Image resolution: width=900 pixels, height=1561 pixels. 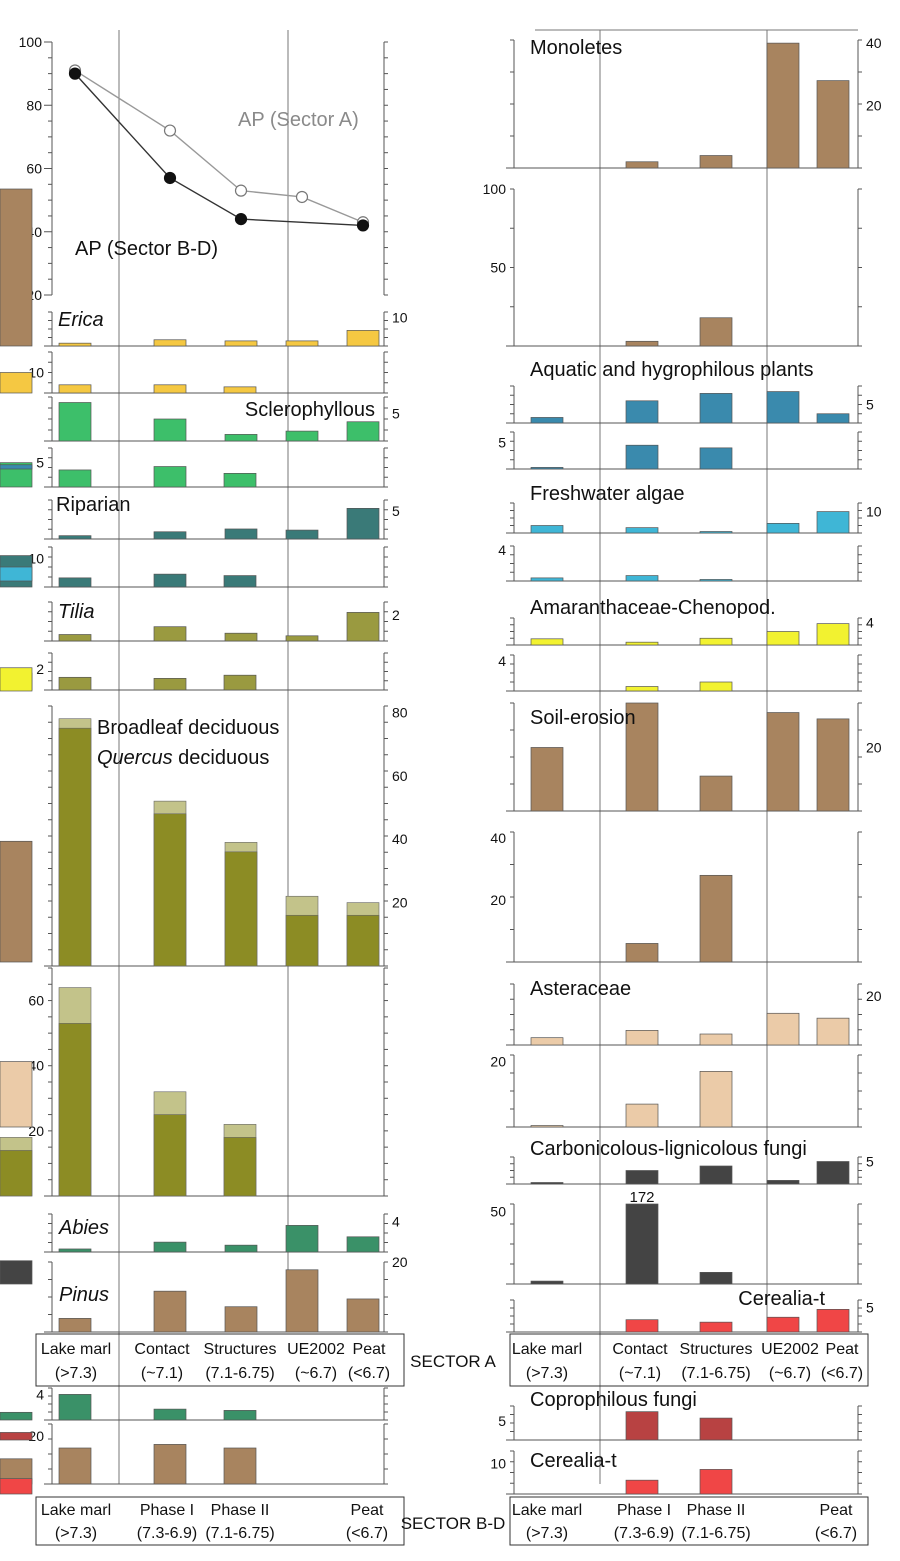 What do you see at coordinates (40, 669) in the screenshot?
I see `tilia_bd-left-tick-label: 2` at bounding box center [40, 669].